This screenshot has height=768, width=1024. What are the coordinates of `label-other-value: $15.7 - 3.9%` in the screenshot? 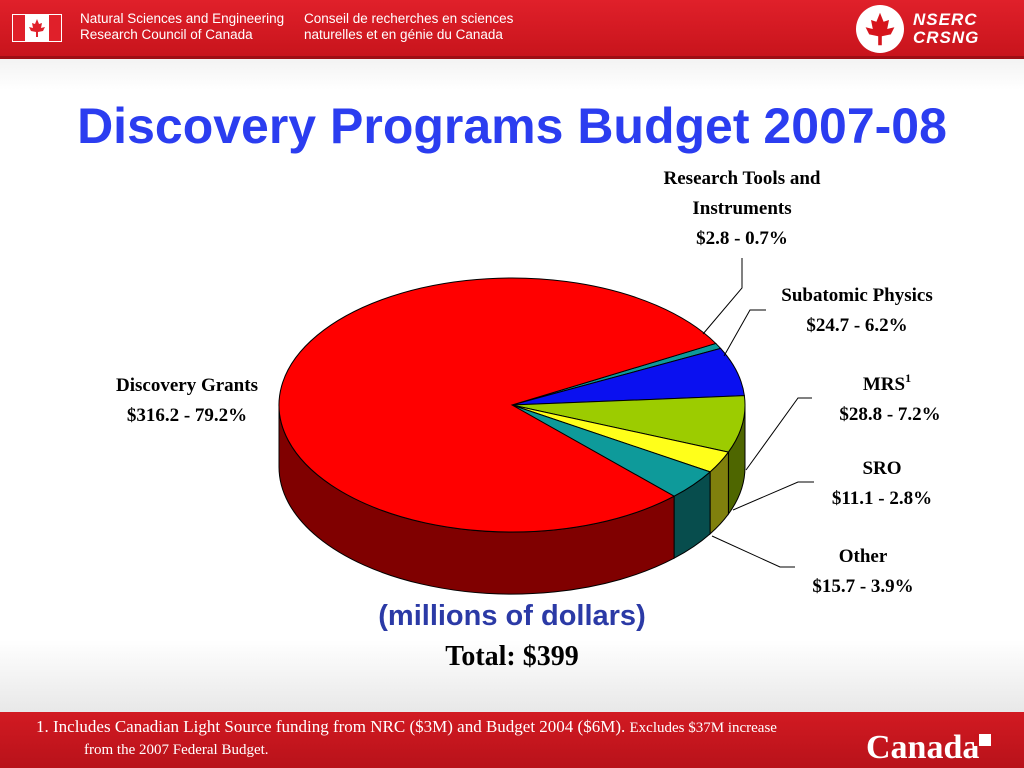 It's located at (862, 586).